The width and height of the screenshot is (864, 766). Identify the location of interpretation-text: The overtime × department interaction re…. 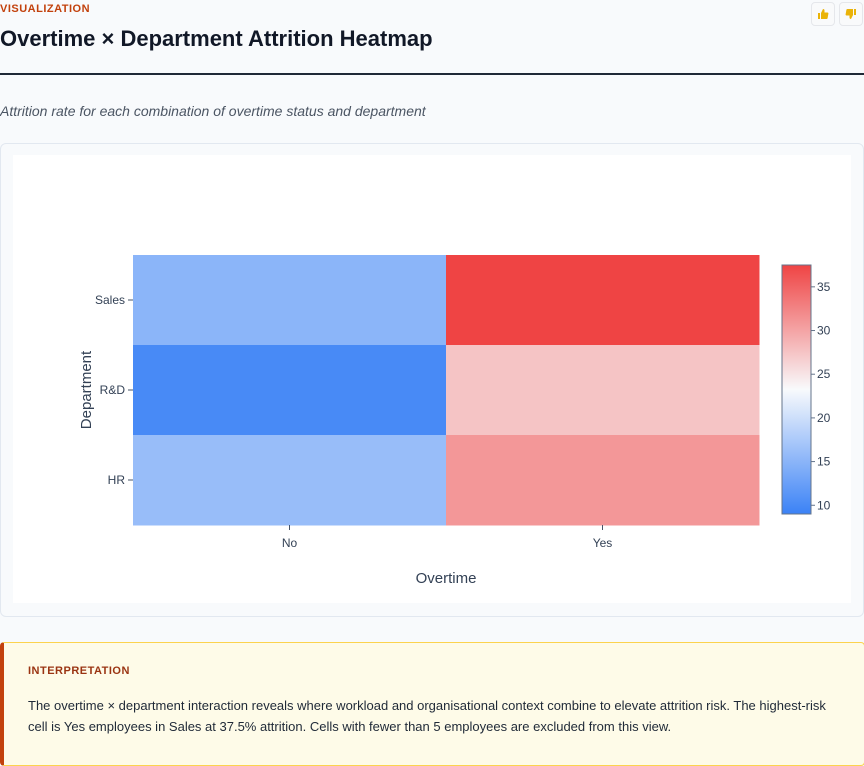
(427, 716).